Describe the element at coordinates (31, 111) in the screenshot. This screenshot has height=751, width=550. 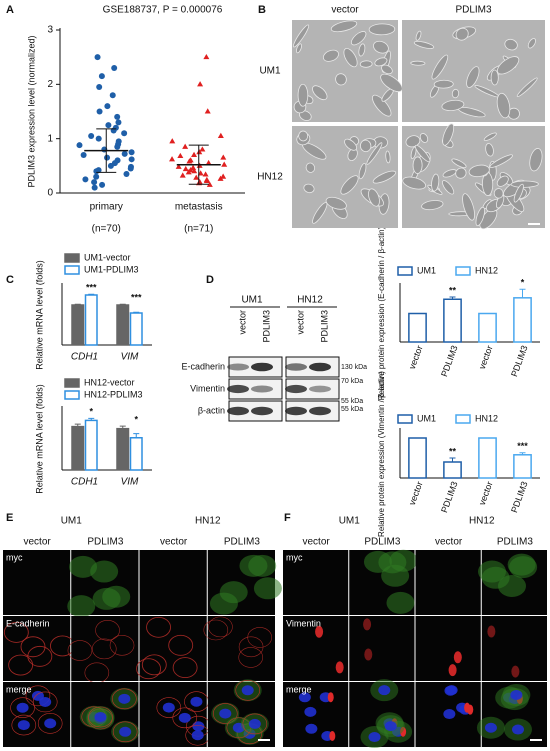
I see `y-axis-label: PDLIM3 expression level (normalized)` at that location.